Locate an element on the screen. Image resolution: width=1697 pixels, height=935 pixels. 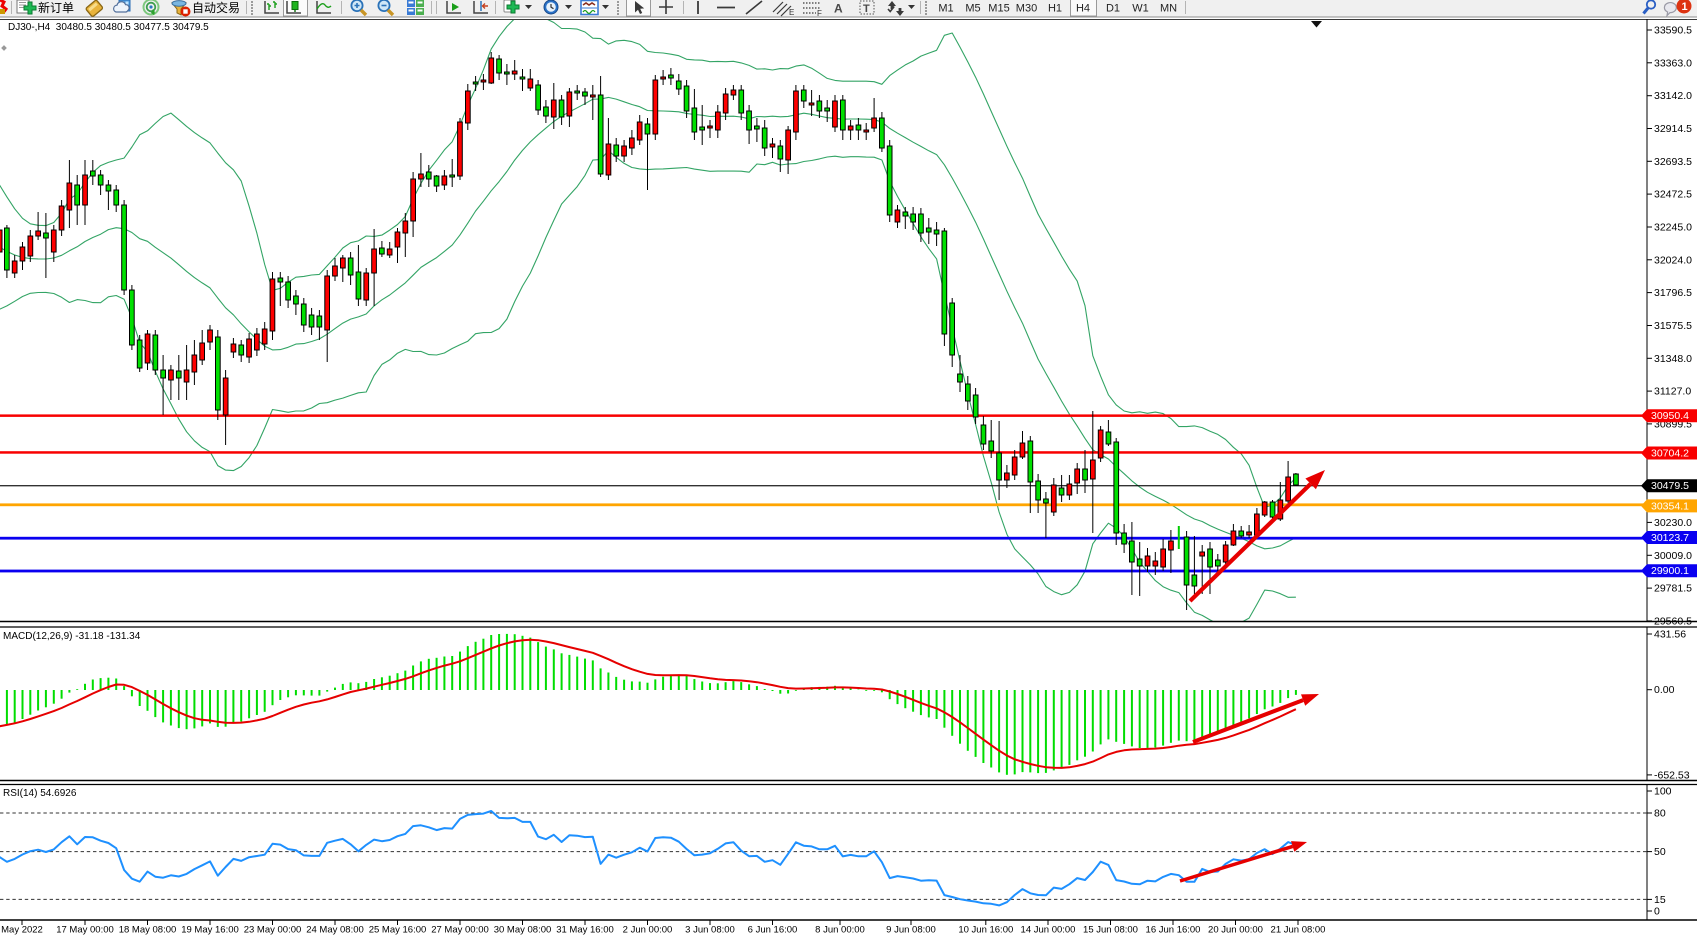
svg-text: 21 Jun 08:00 is located at coordinates (1298, 930).